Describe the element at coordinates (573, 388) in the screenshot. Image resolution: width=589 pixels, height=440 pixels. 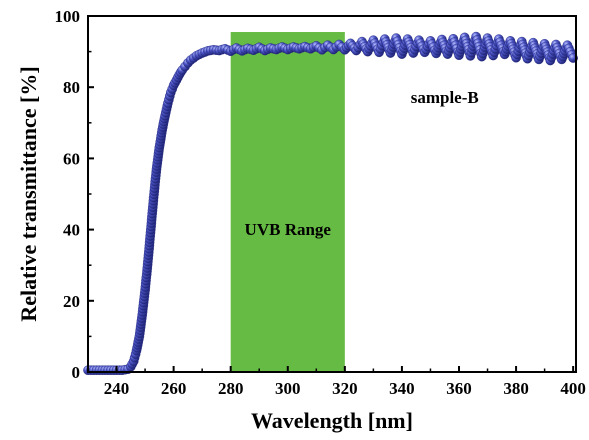
I see `x-tick-label: 400` at that location.